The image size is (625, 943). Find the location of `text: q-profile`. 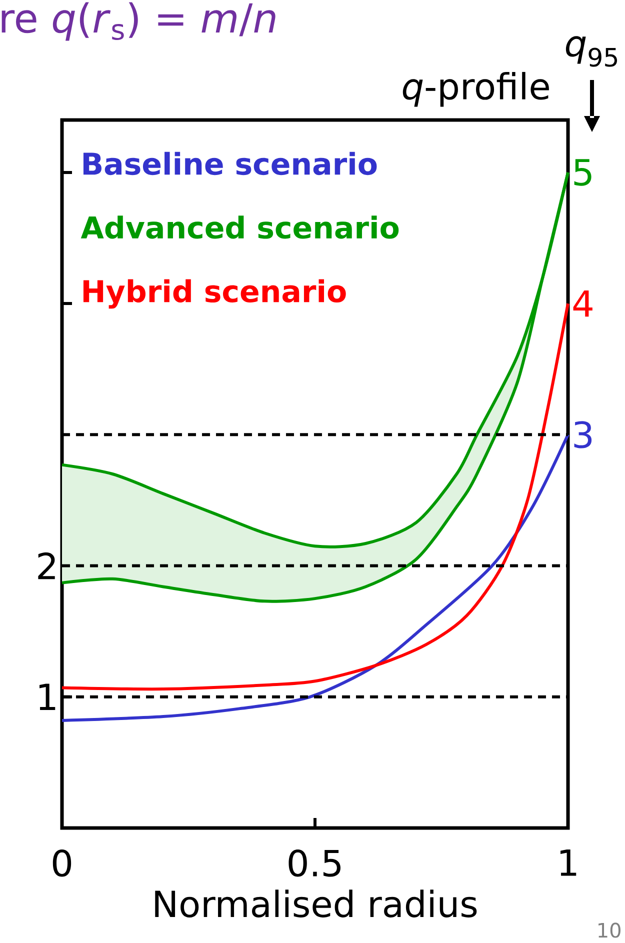

text: q-profile is located at coordinates (475, 89).